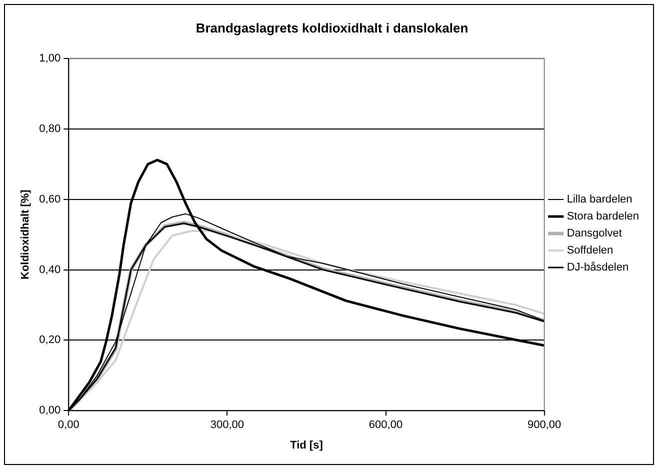 This screenshot has height=471, width=660. What do you see at coordinates (227, 425) in the screenshot?
I see `x-tick-label: 300,00` at bounding box center [227, 425].